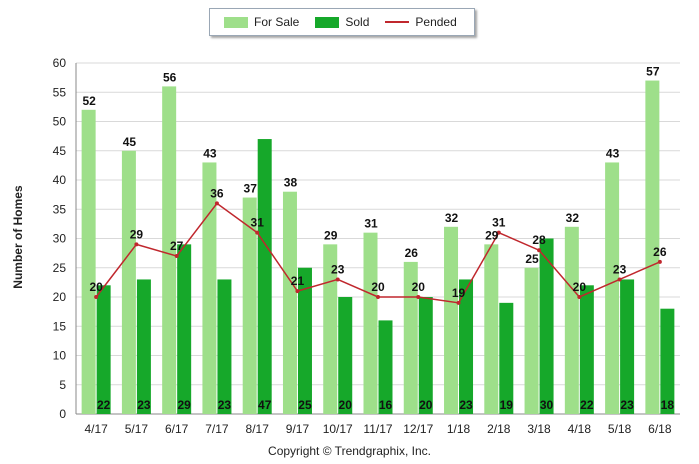 The width and height of the screenshot is (699, 464). Describe the element at coordinates (291, 183) in the screenshot. I see `data-label-for-sale: 38` at that location.